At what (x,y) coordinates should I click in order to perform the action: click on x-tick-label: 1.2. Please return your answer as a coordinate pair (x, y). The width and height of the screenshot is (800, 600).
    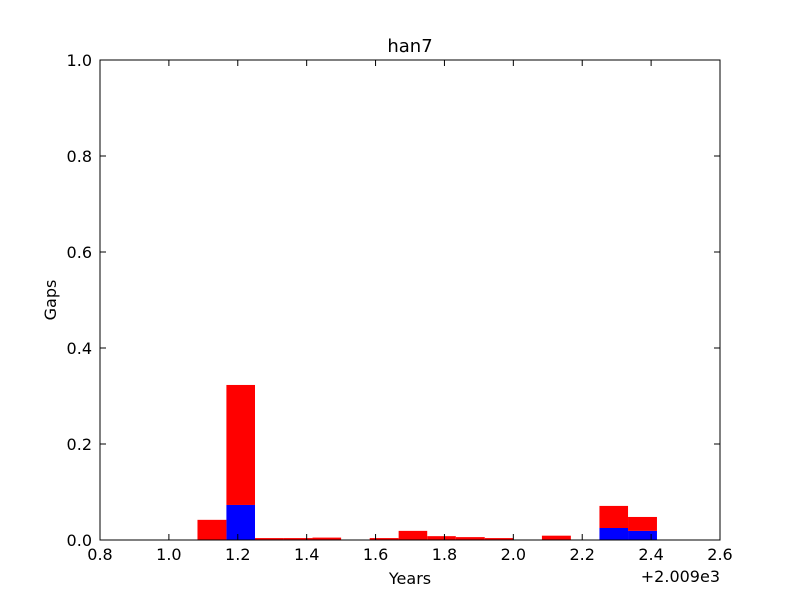
    Looking at the image, I should click on (237, 554).